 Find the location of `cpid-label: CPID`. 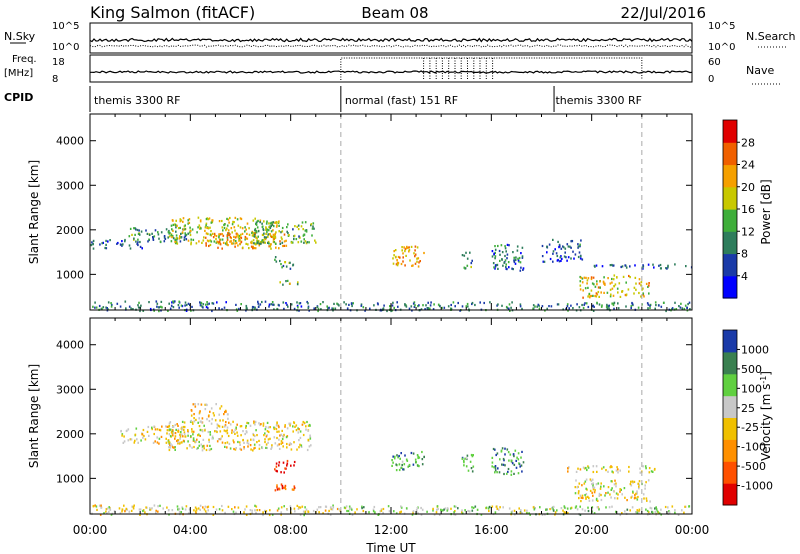

cpid-label: CPID is located at coordinates (18, 97).